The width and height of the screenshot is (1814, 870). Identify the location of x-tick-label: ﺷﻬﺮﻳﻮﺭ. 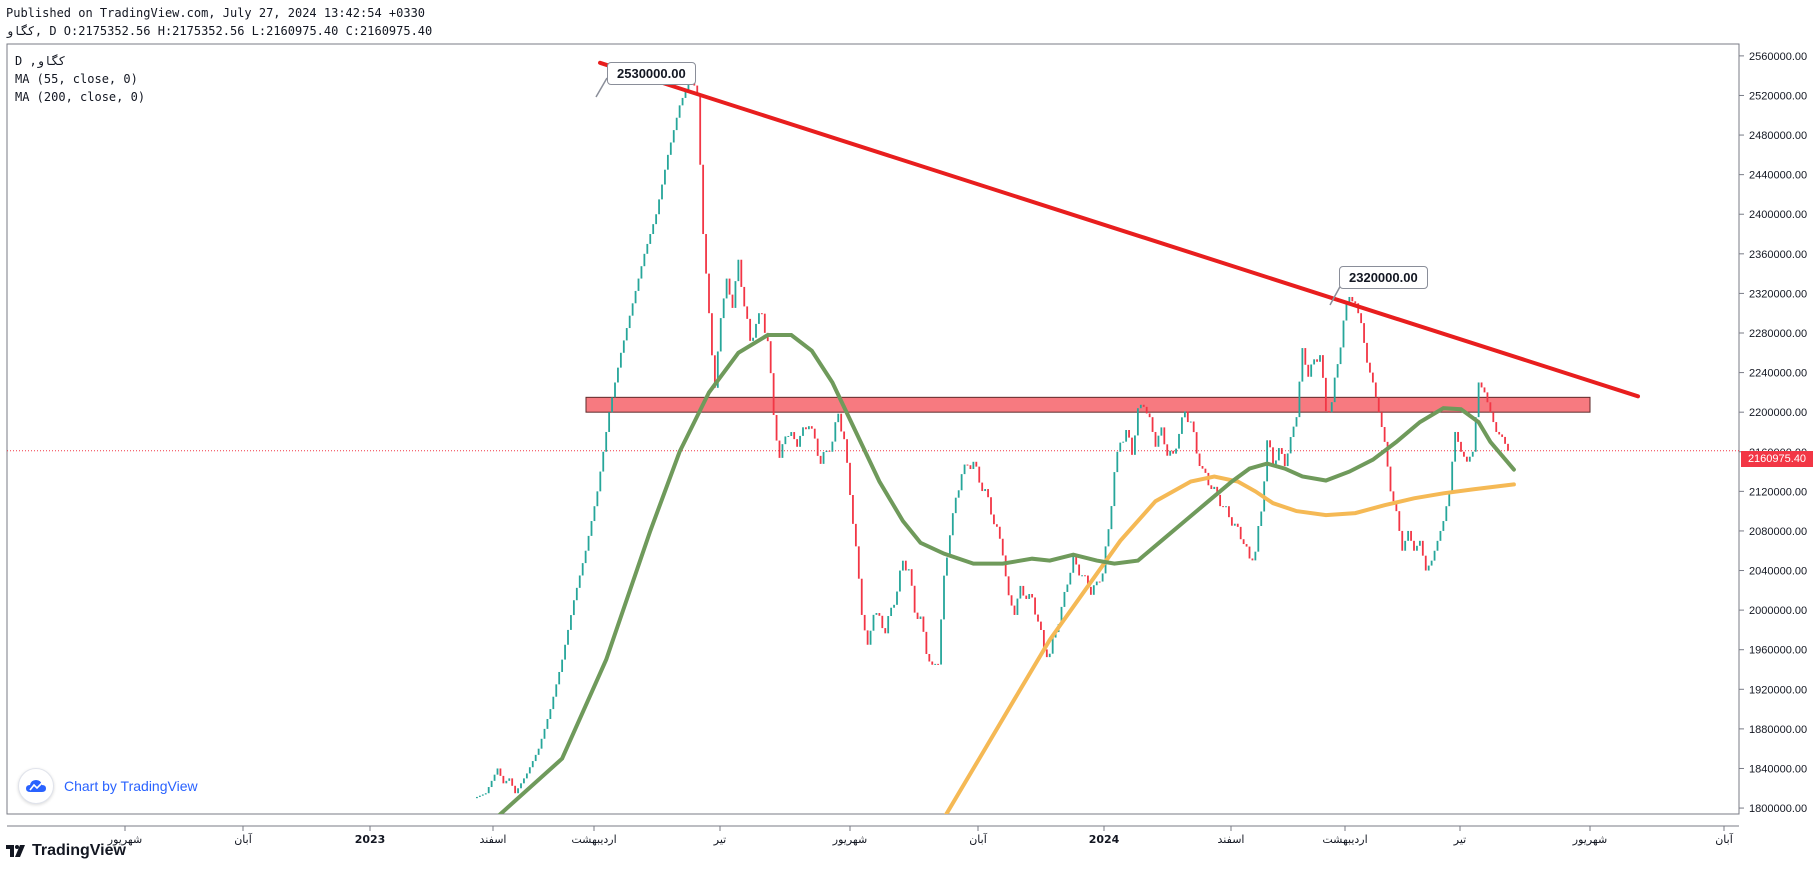
(124, 839).